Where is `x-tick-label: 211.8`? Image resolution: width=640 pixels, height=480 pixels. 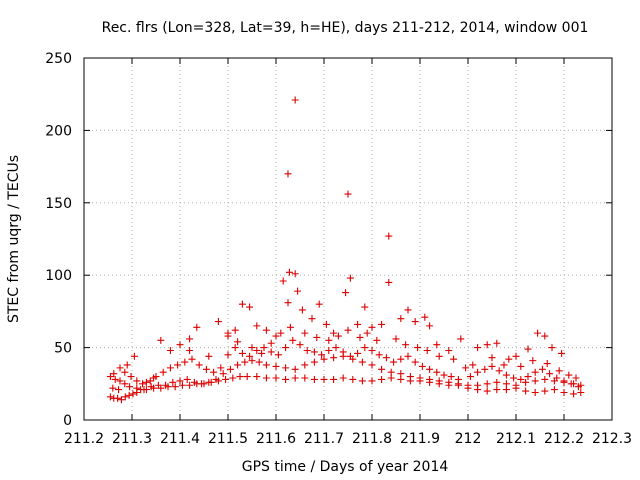 x-tick-label: 211.8 is located at coordinates (372, 439).